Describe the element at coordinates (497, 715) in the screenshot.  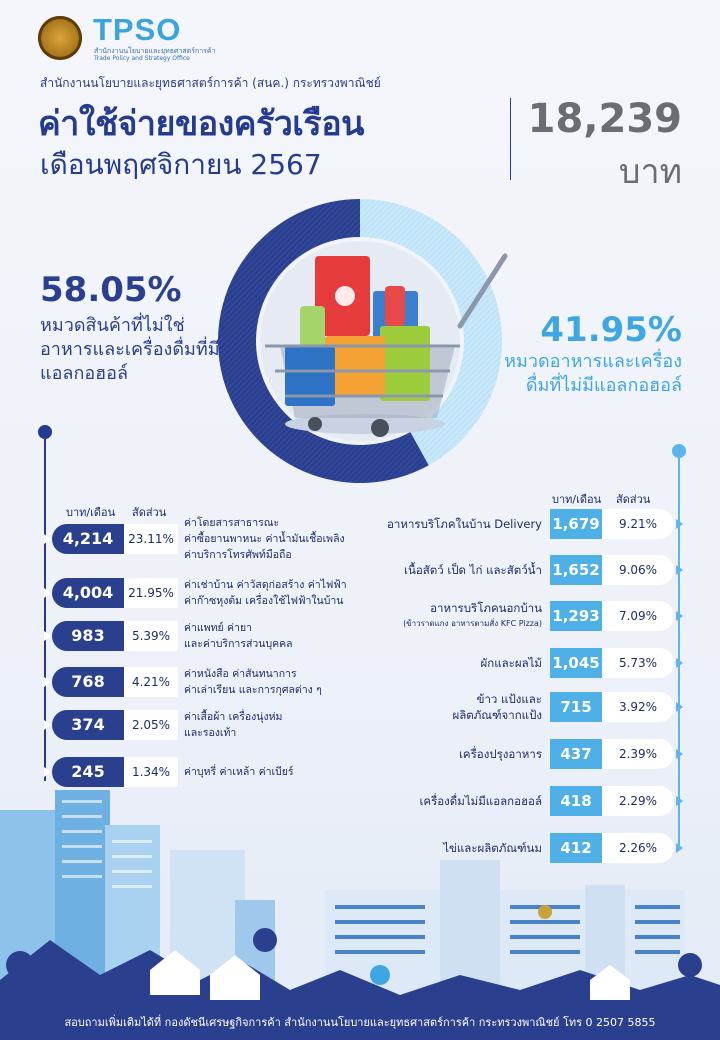
I see `right-row-description-line: ผลิตภัณฑ์จากแป้ง` at that location.